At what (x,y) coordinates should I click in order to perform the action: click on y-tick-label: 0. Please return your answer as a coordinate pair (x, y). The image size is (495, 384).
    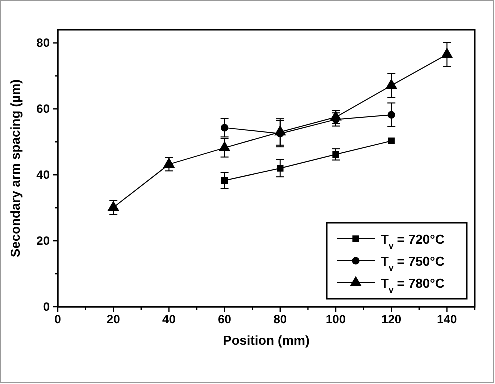
    Looking at the image, I should click on (46, 307).